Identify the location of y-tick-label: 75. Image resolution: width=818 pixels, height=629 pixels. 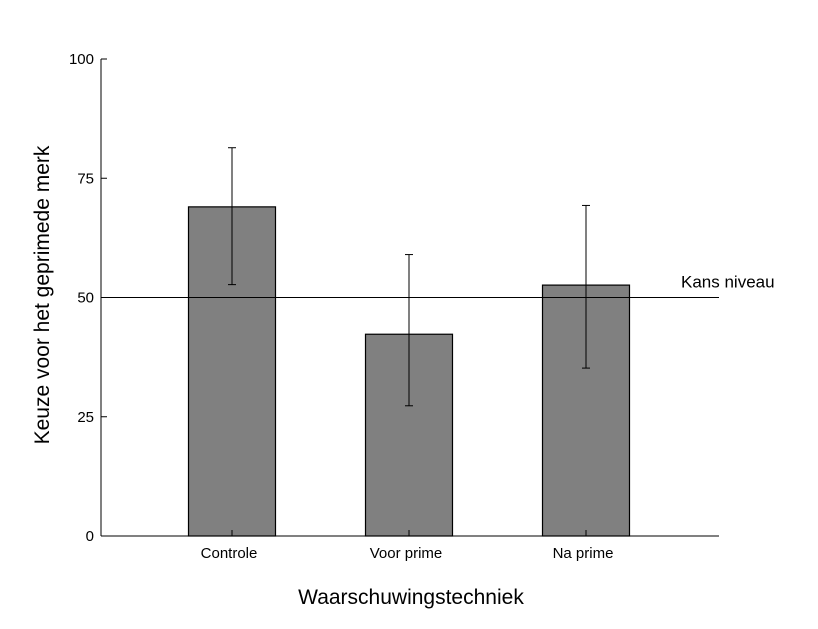
(85, 178).